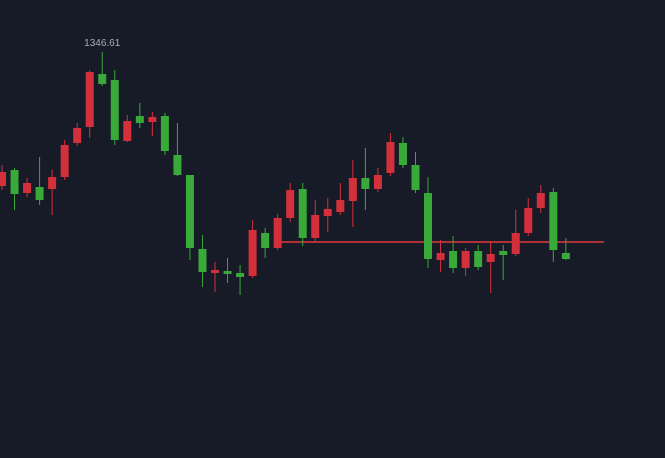 This screenshot has width=665, height=458. Describe the element at coordinates (102, 43) in the screenshot. I see `max-price-label: 1346.61` at that location.